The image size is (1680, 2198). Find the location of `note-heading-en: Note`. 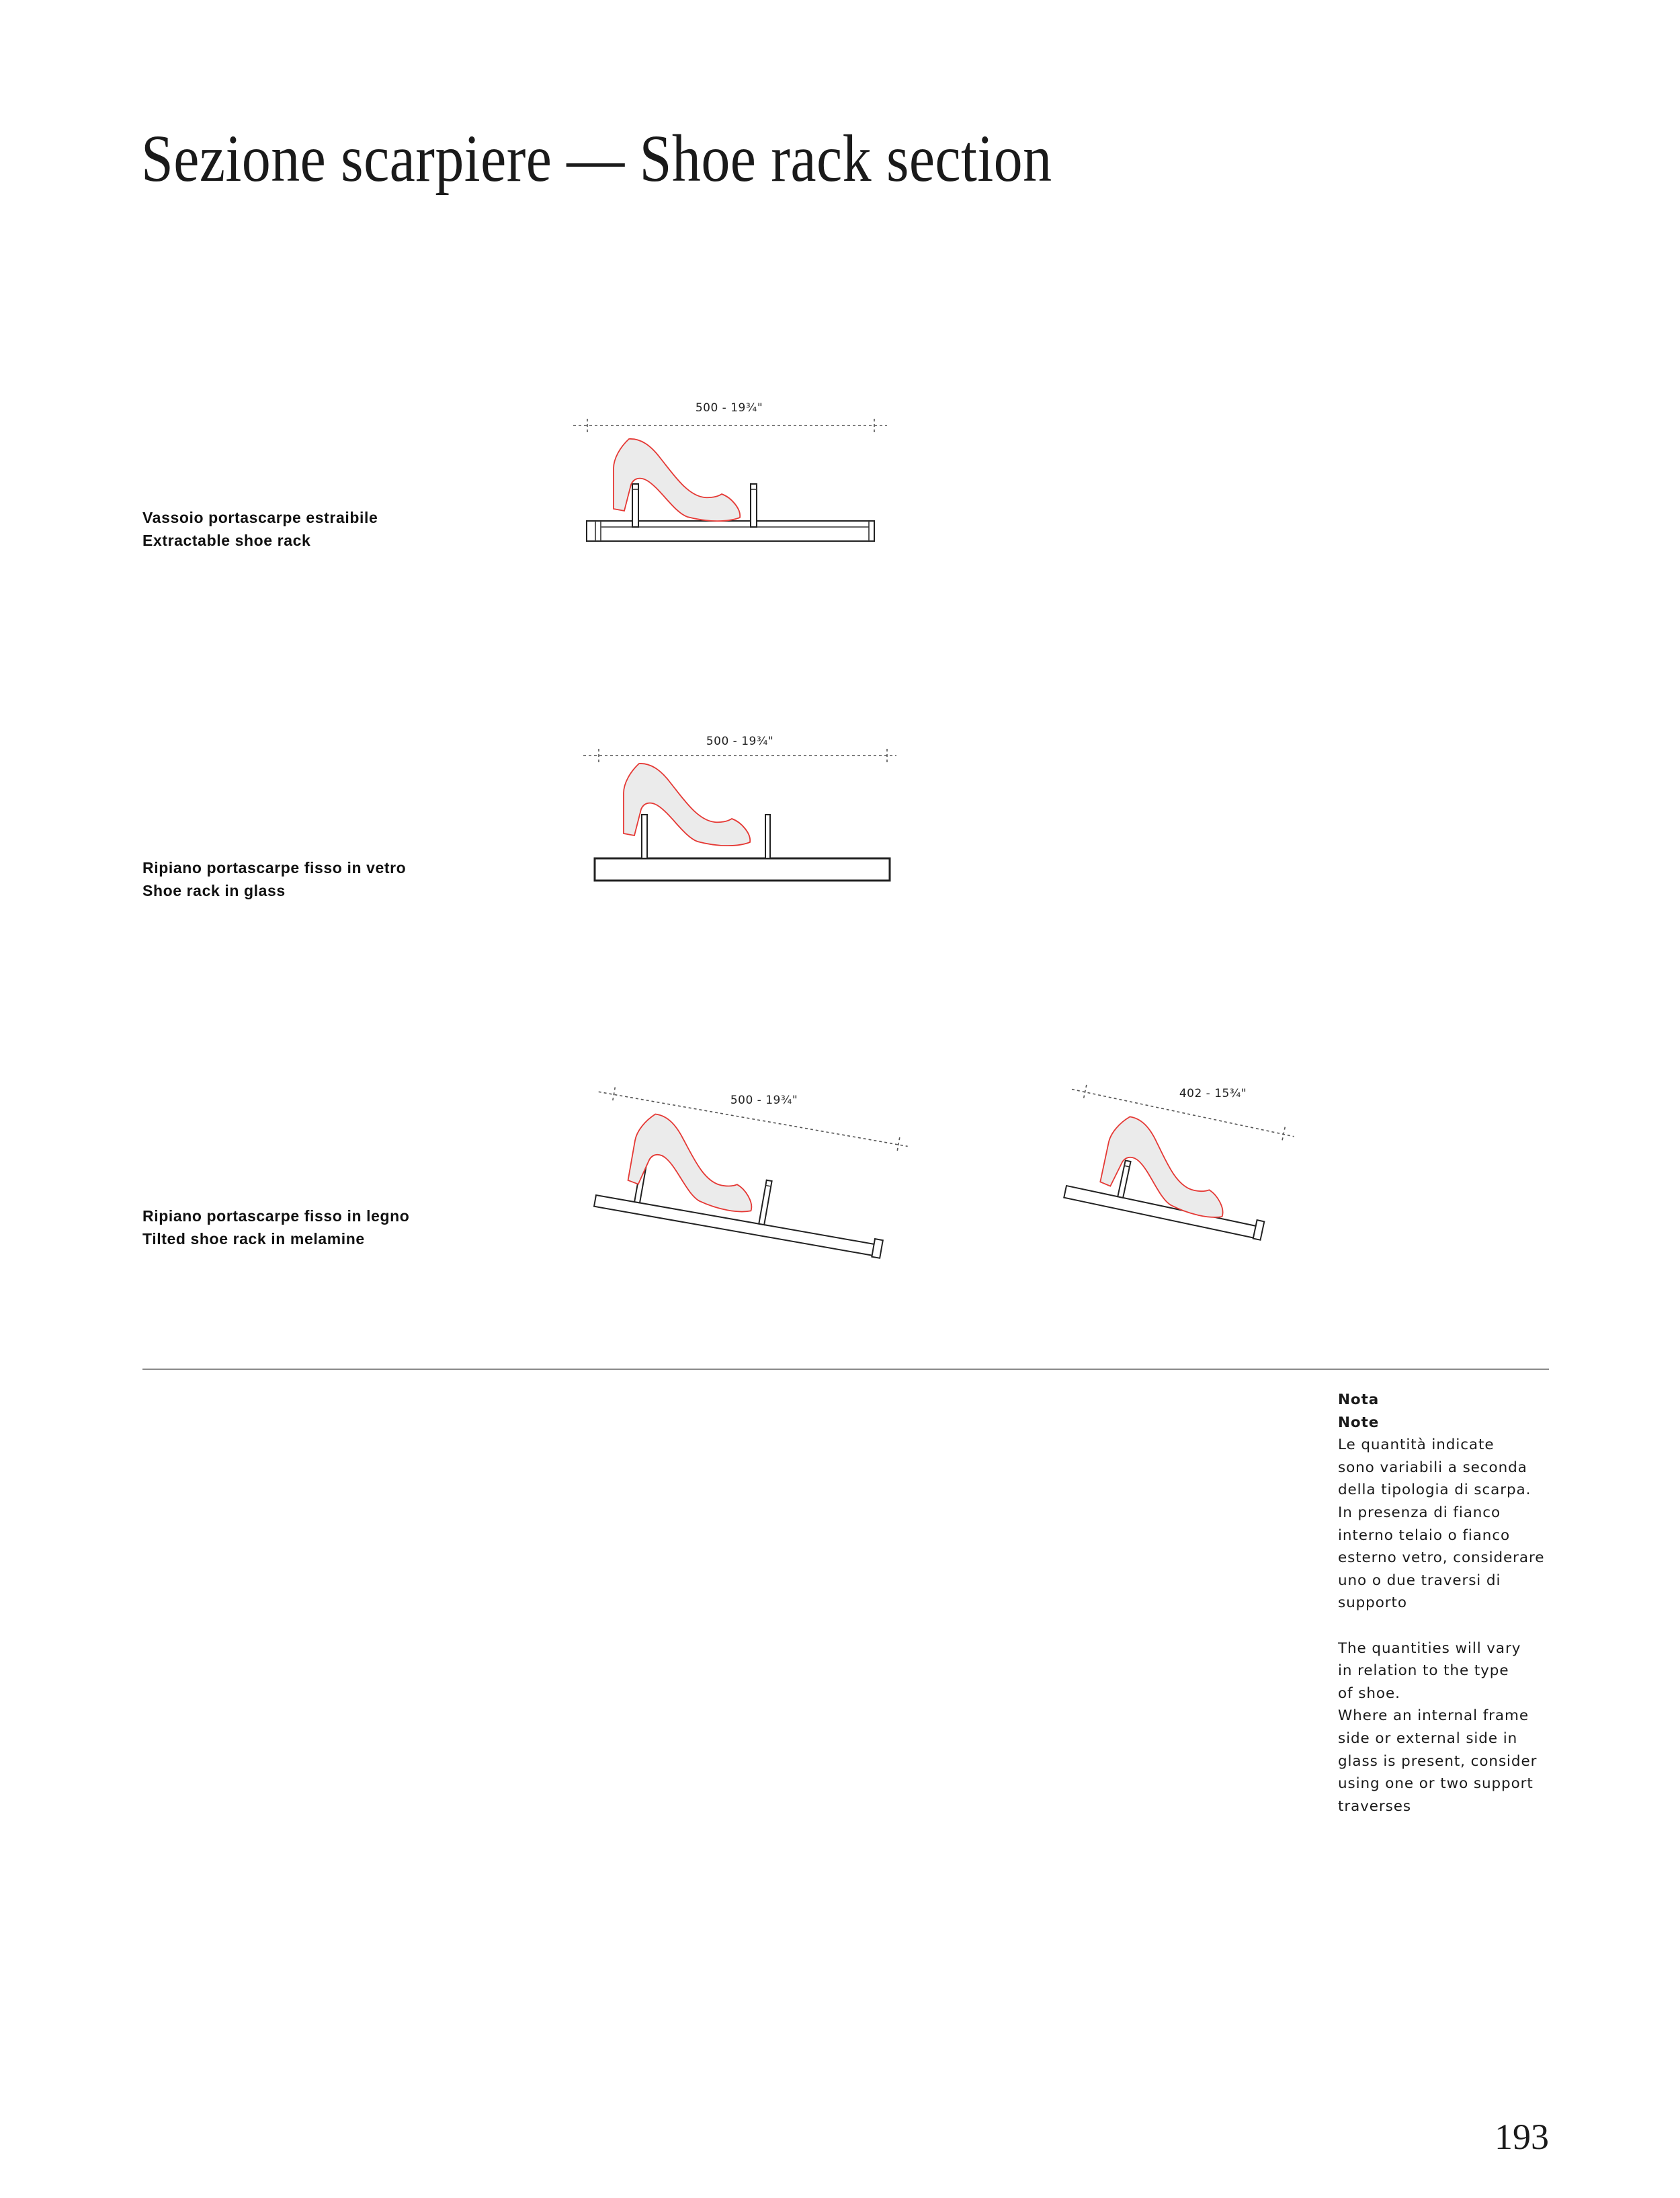

note-heading-en: Note is located at coordinates (1359, 1422).